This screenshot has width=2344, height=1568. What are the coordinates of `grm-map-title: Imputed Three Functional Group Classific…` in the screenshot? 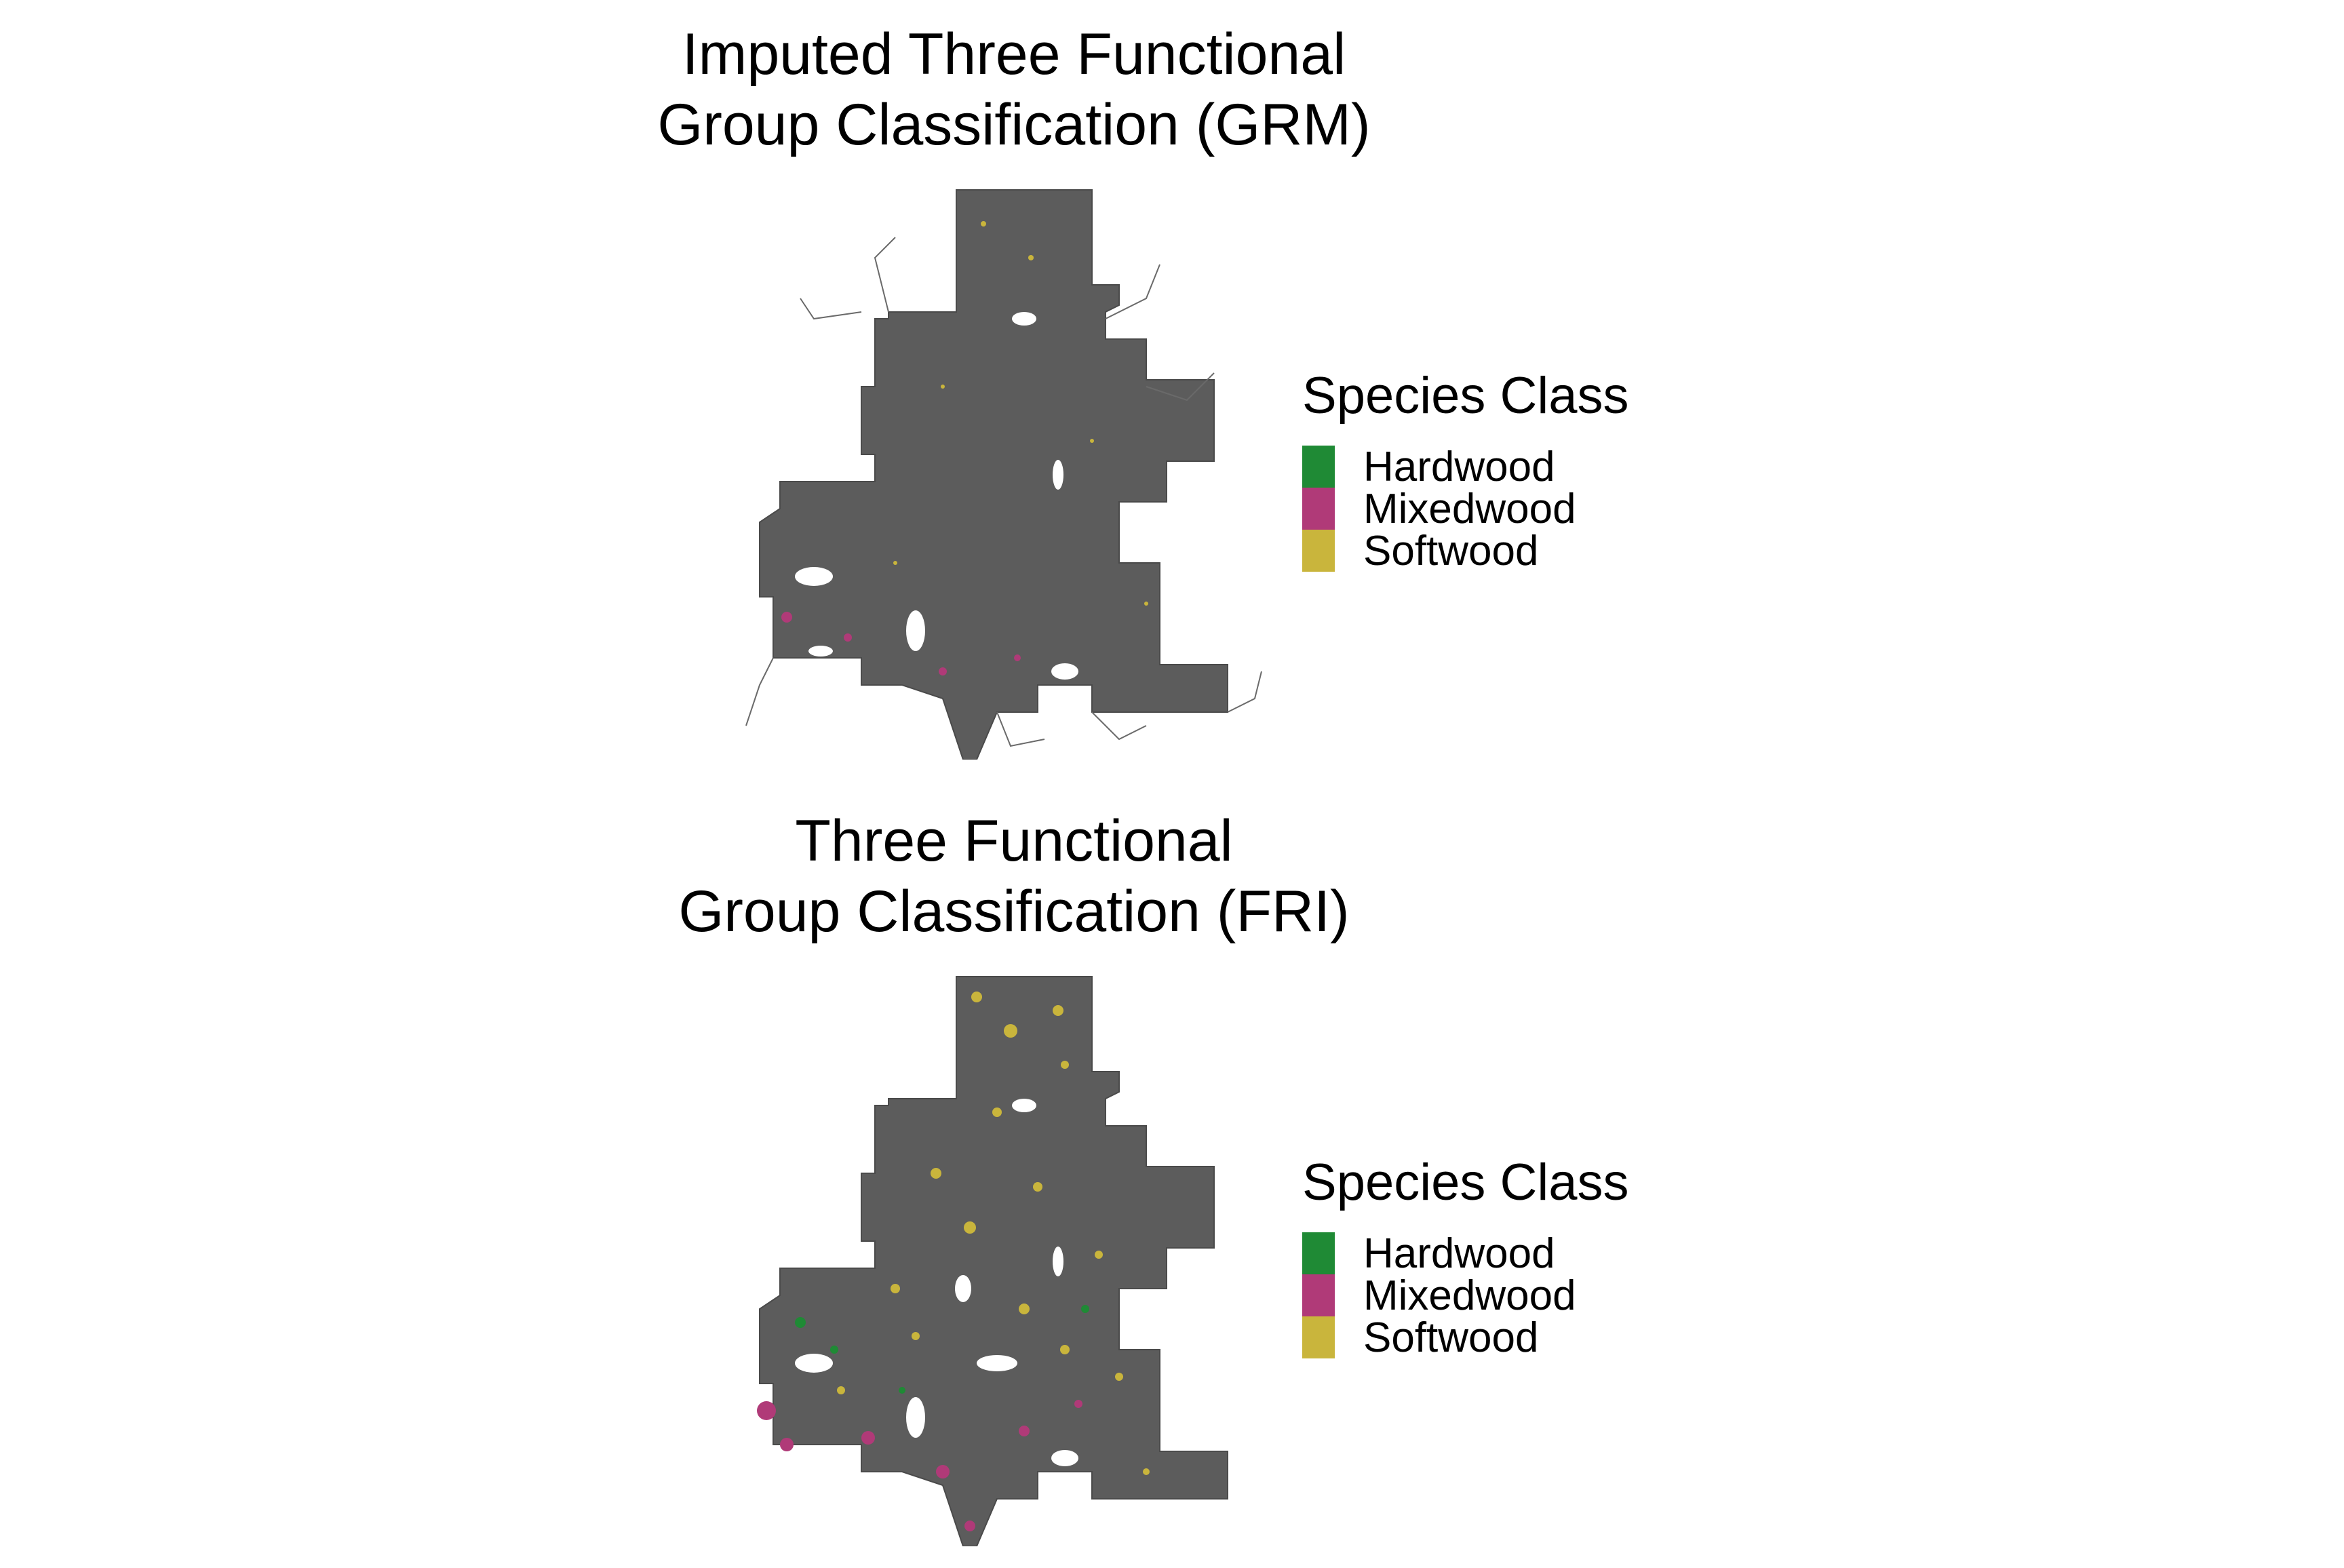 It's located at (1014, 89).